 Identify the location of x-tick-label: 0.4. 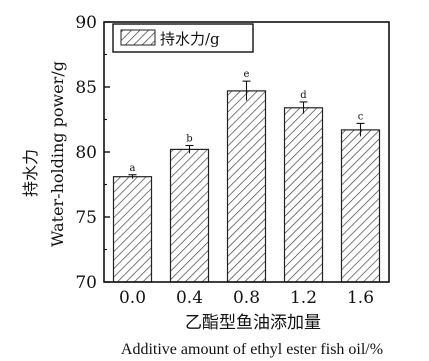
(189, 298).